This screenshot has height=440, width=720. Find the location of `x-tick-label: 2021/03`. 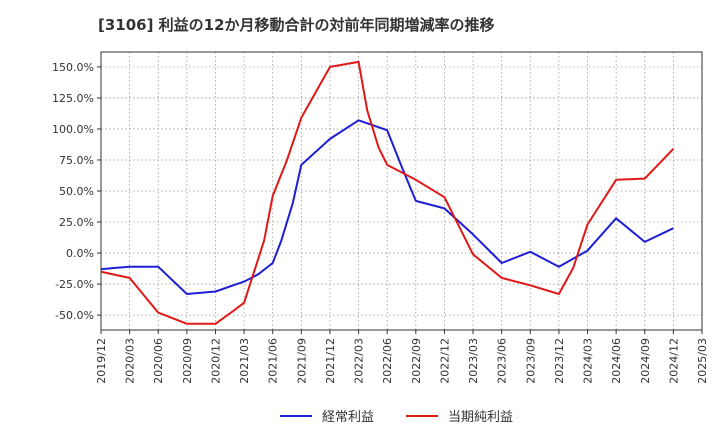

x-tick-label: 2021/03 is located at coordinates (244, 361).